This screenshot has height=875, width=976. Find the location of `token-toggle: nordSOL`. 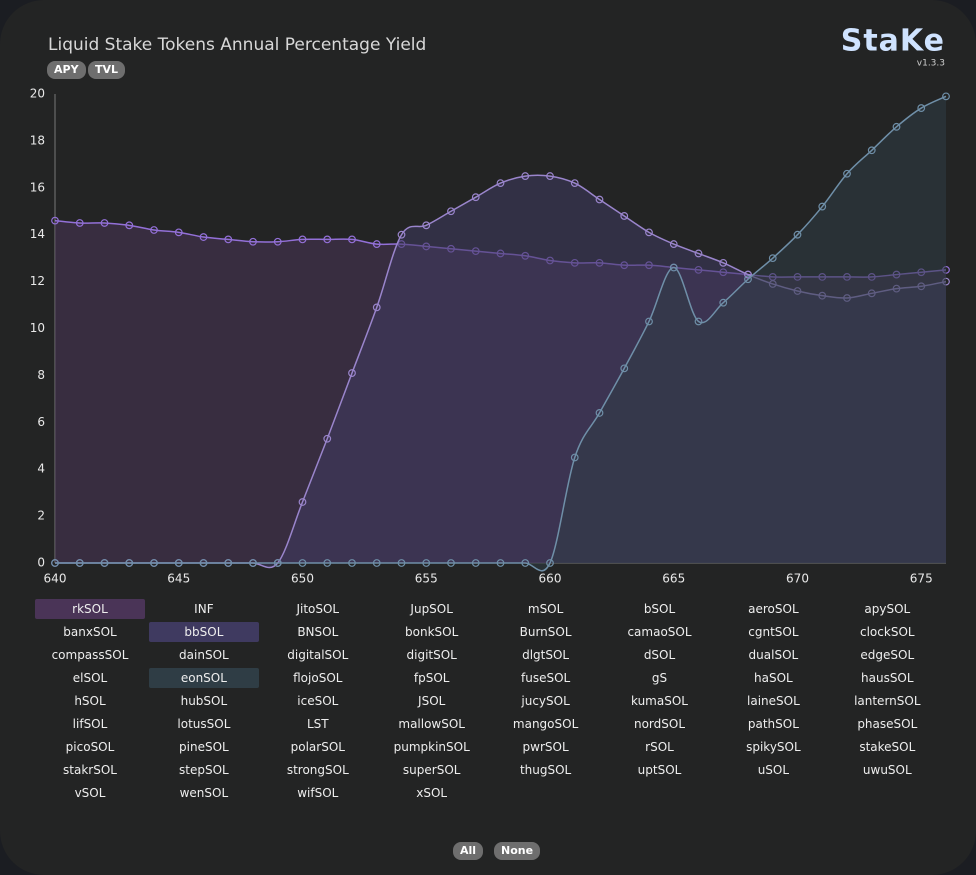

token-toggle: nordSOL is located at coordinates (659, 724).